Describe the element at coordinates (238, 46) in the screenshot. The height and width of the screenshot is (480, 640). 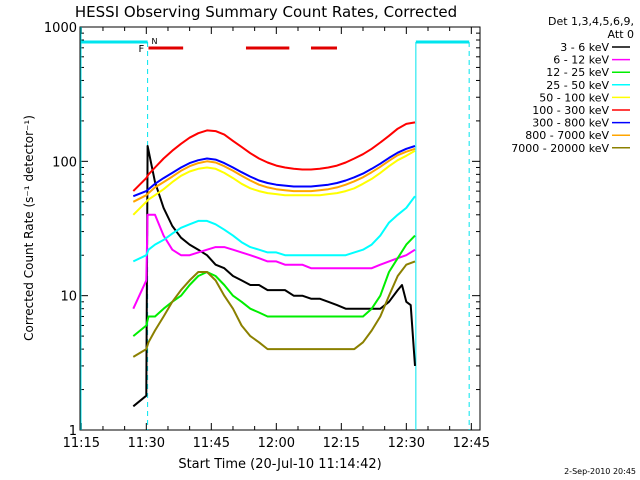
I see `flag-bars: FN` at that location.